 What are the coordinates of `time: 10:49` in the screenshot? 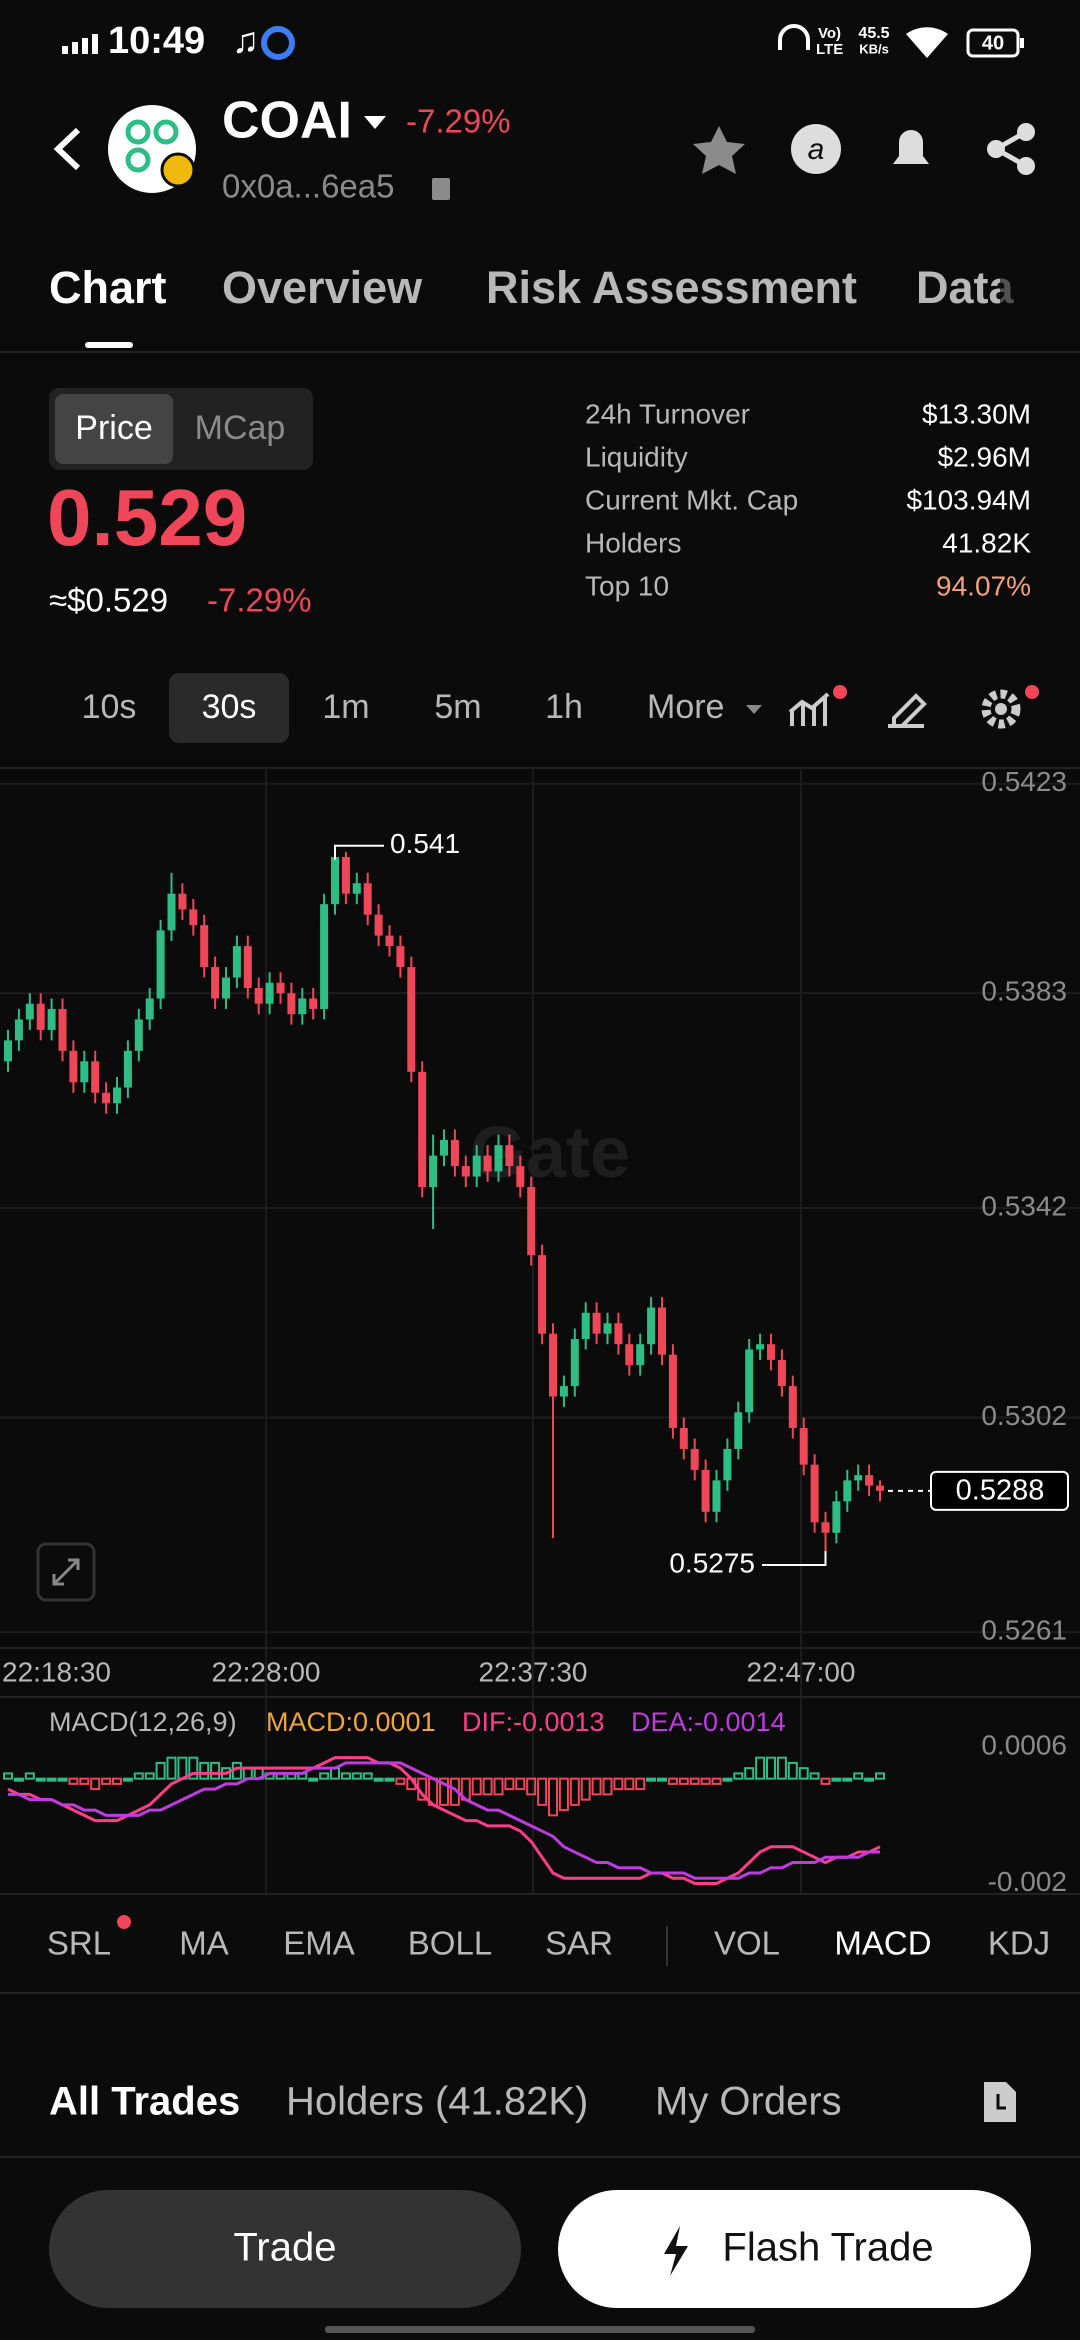 It's located at (156, 41).